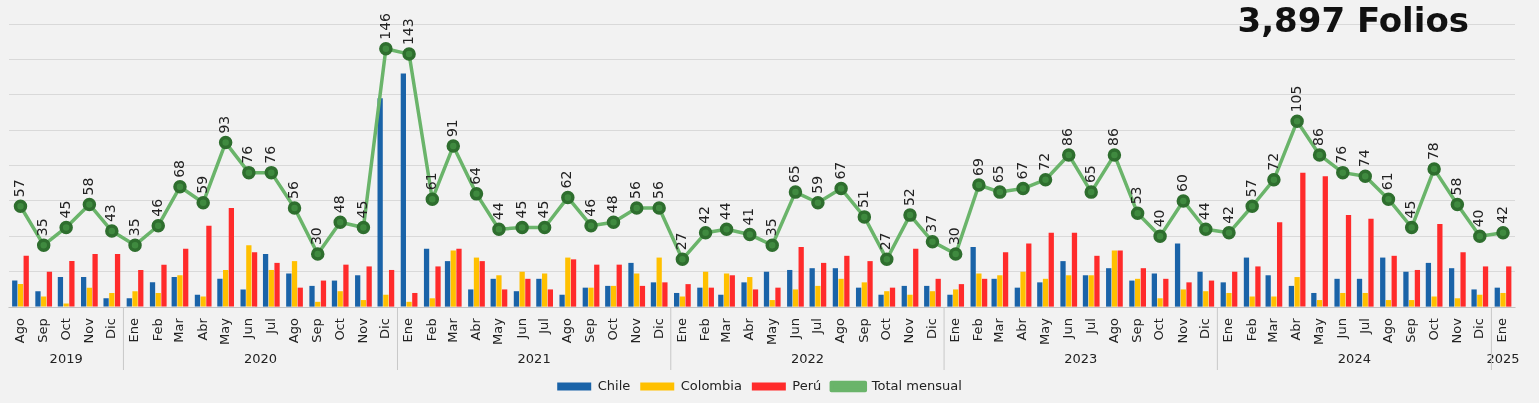  What do you see at coordinates (748, 216) in the screenshot?
I see `data-label: 41` at bounding box center [748, 216].